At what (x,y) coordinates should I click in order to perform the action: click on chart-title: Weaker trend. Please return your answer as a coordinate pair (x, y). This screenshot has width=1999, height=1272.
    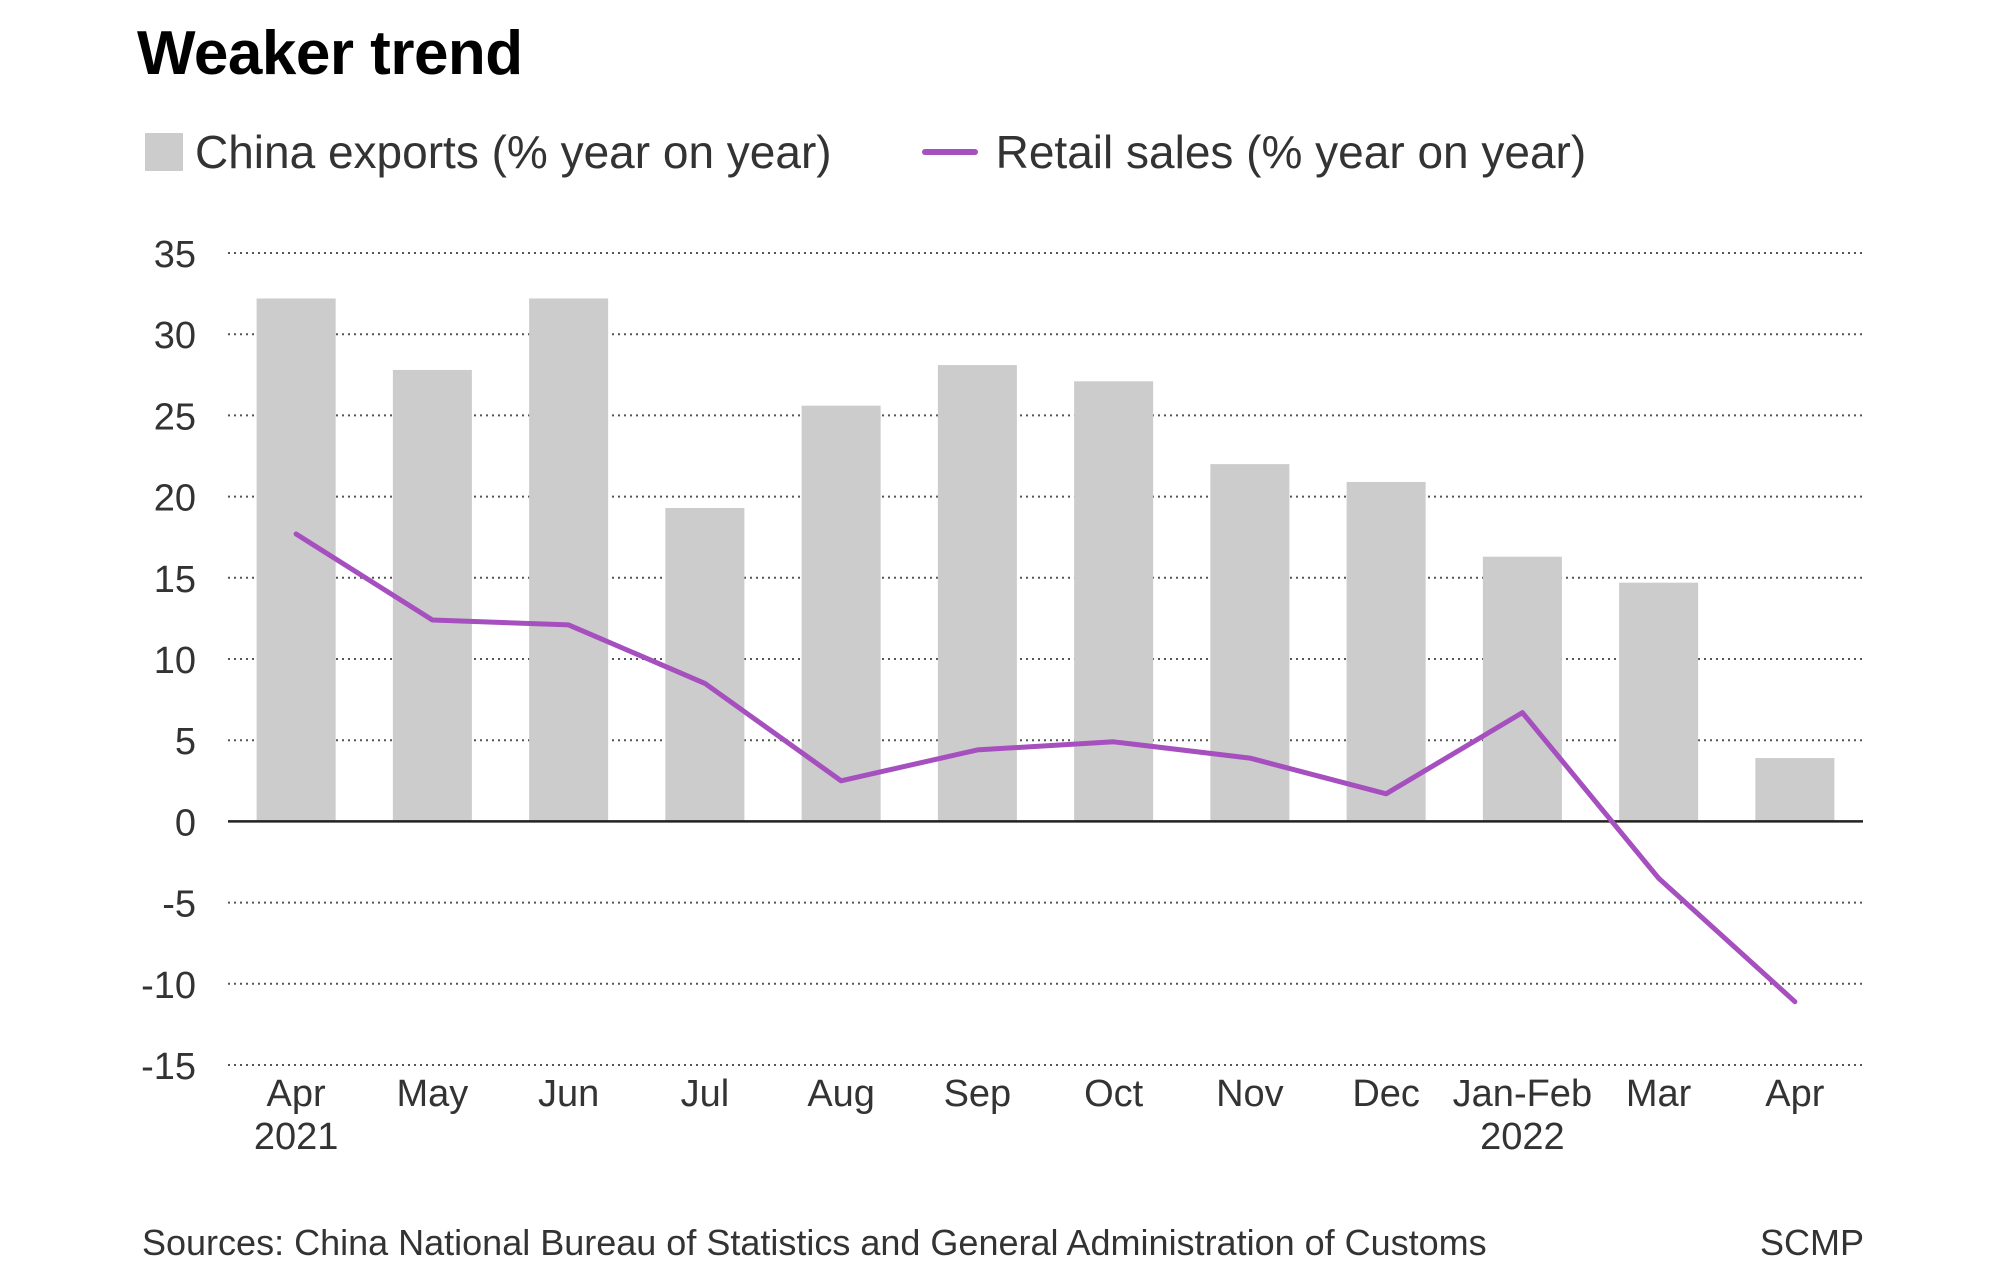
    Looking at the image, I should click on (330, 53).